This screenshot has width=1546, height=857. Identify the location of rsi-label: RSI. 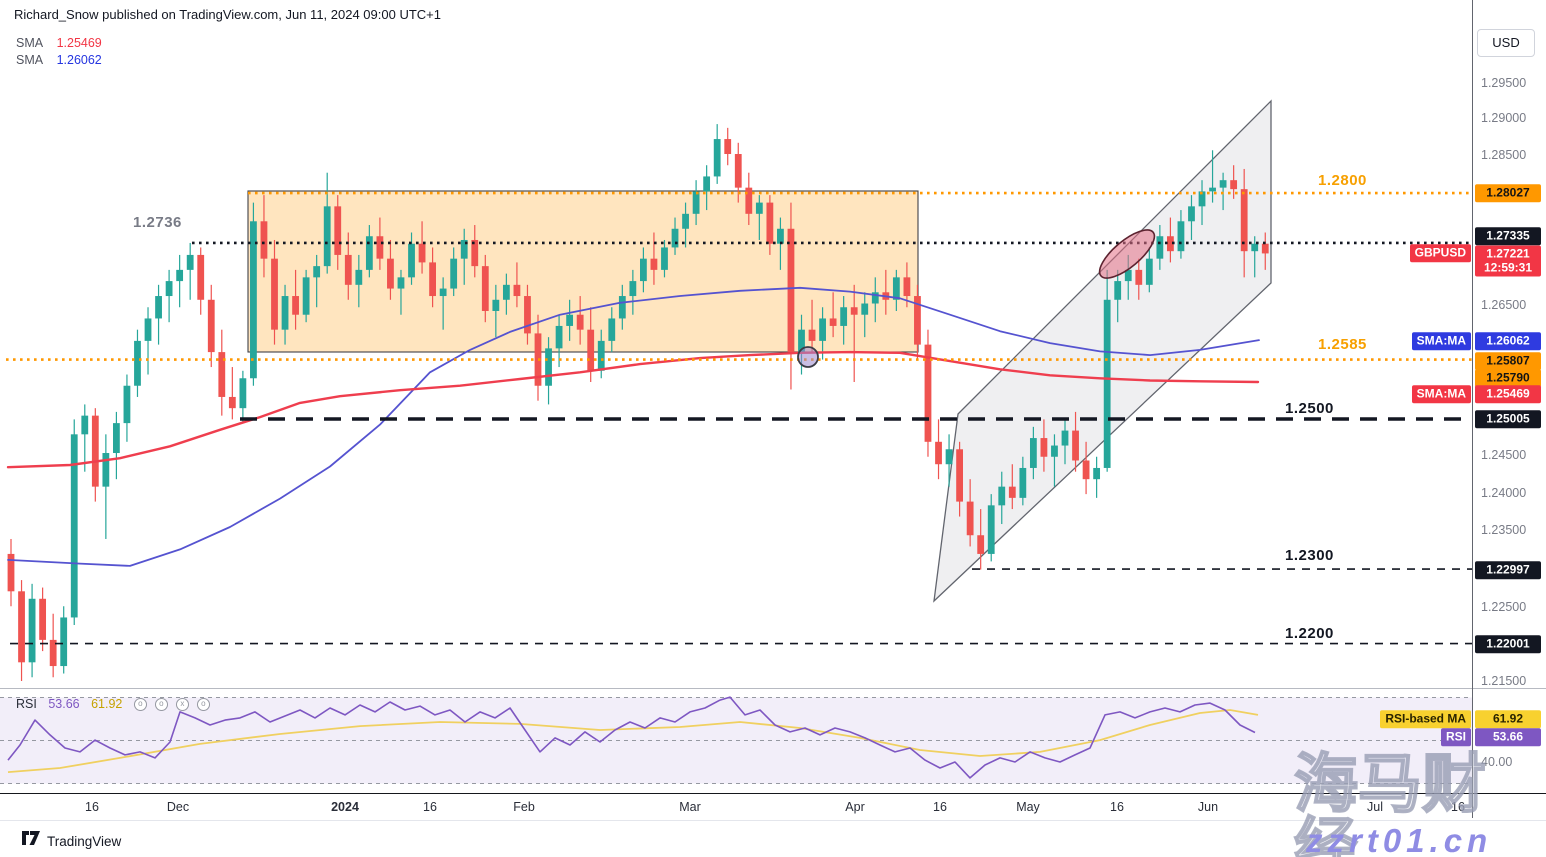
(26, 704).